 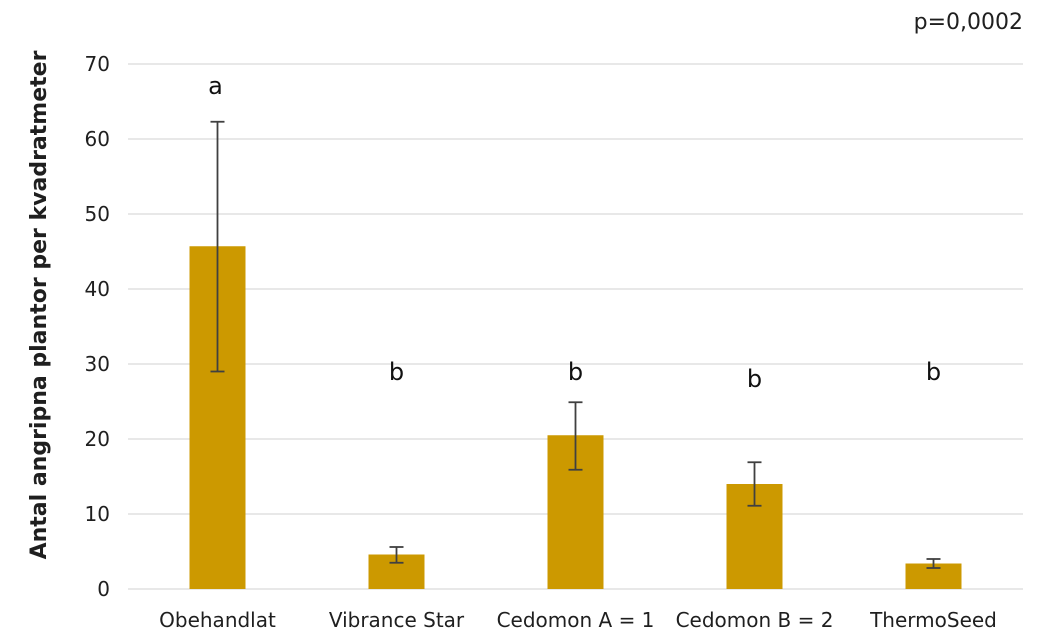 What do you see at coordinates (97, 514) in the screenshot?
I see `y-tick-label: 10` at bounding box center [97, 514].